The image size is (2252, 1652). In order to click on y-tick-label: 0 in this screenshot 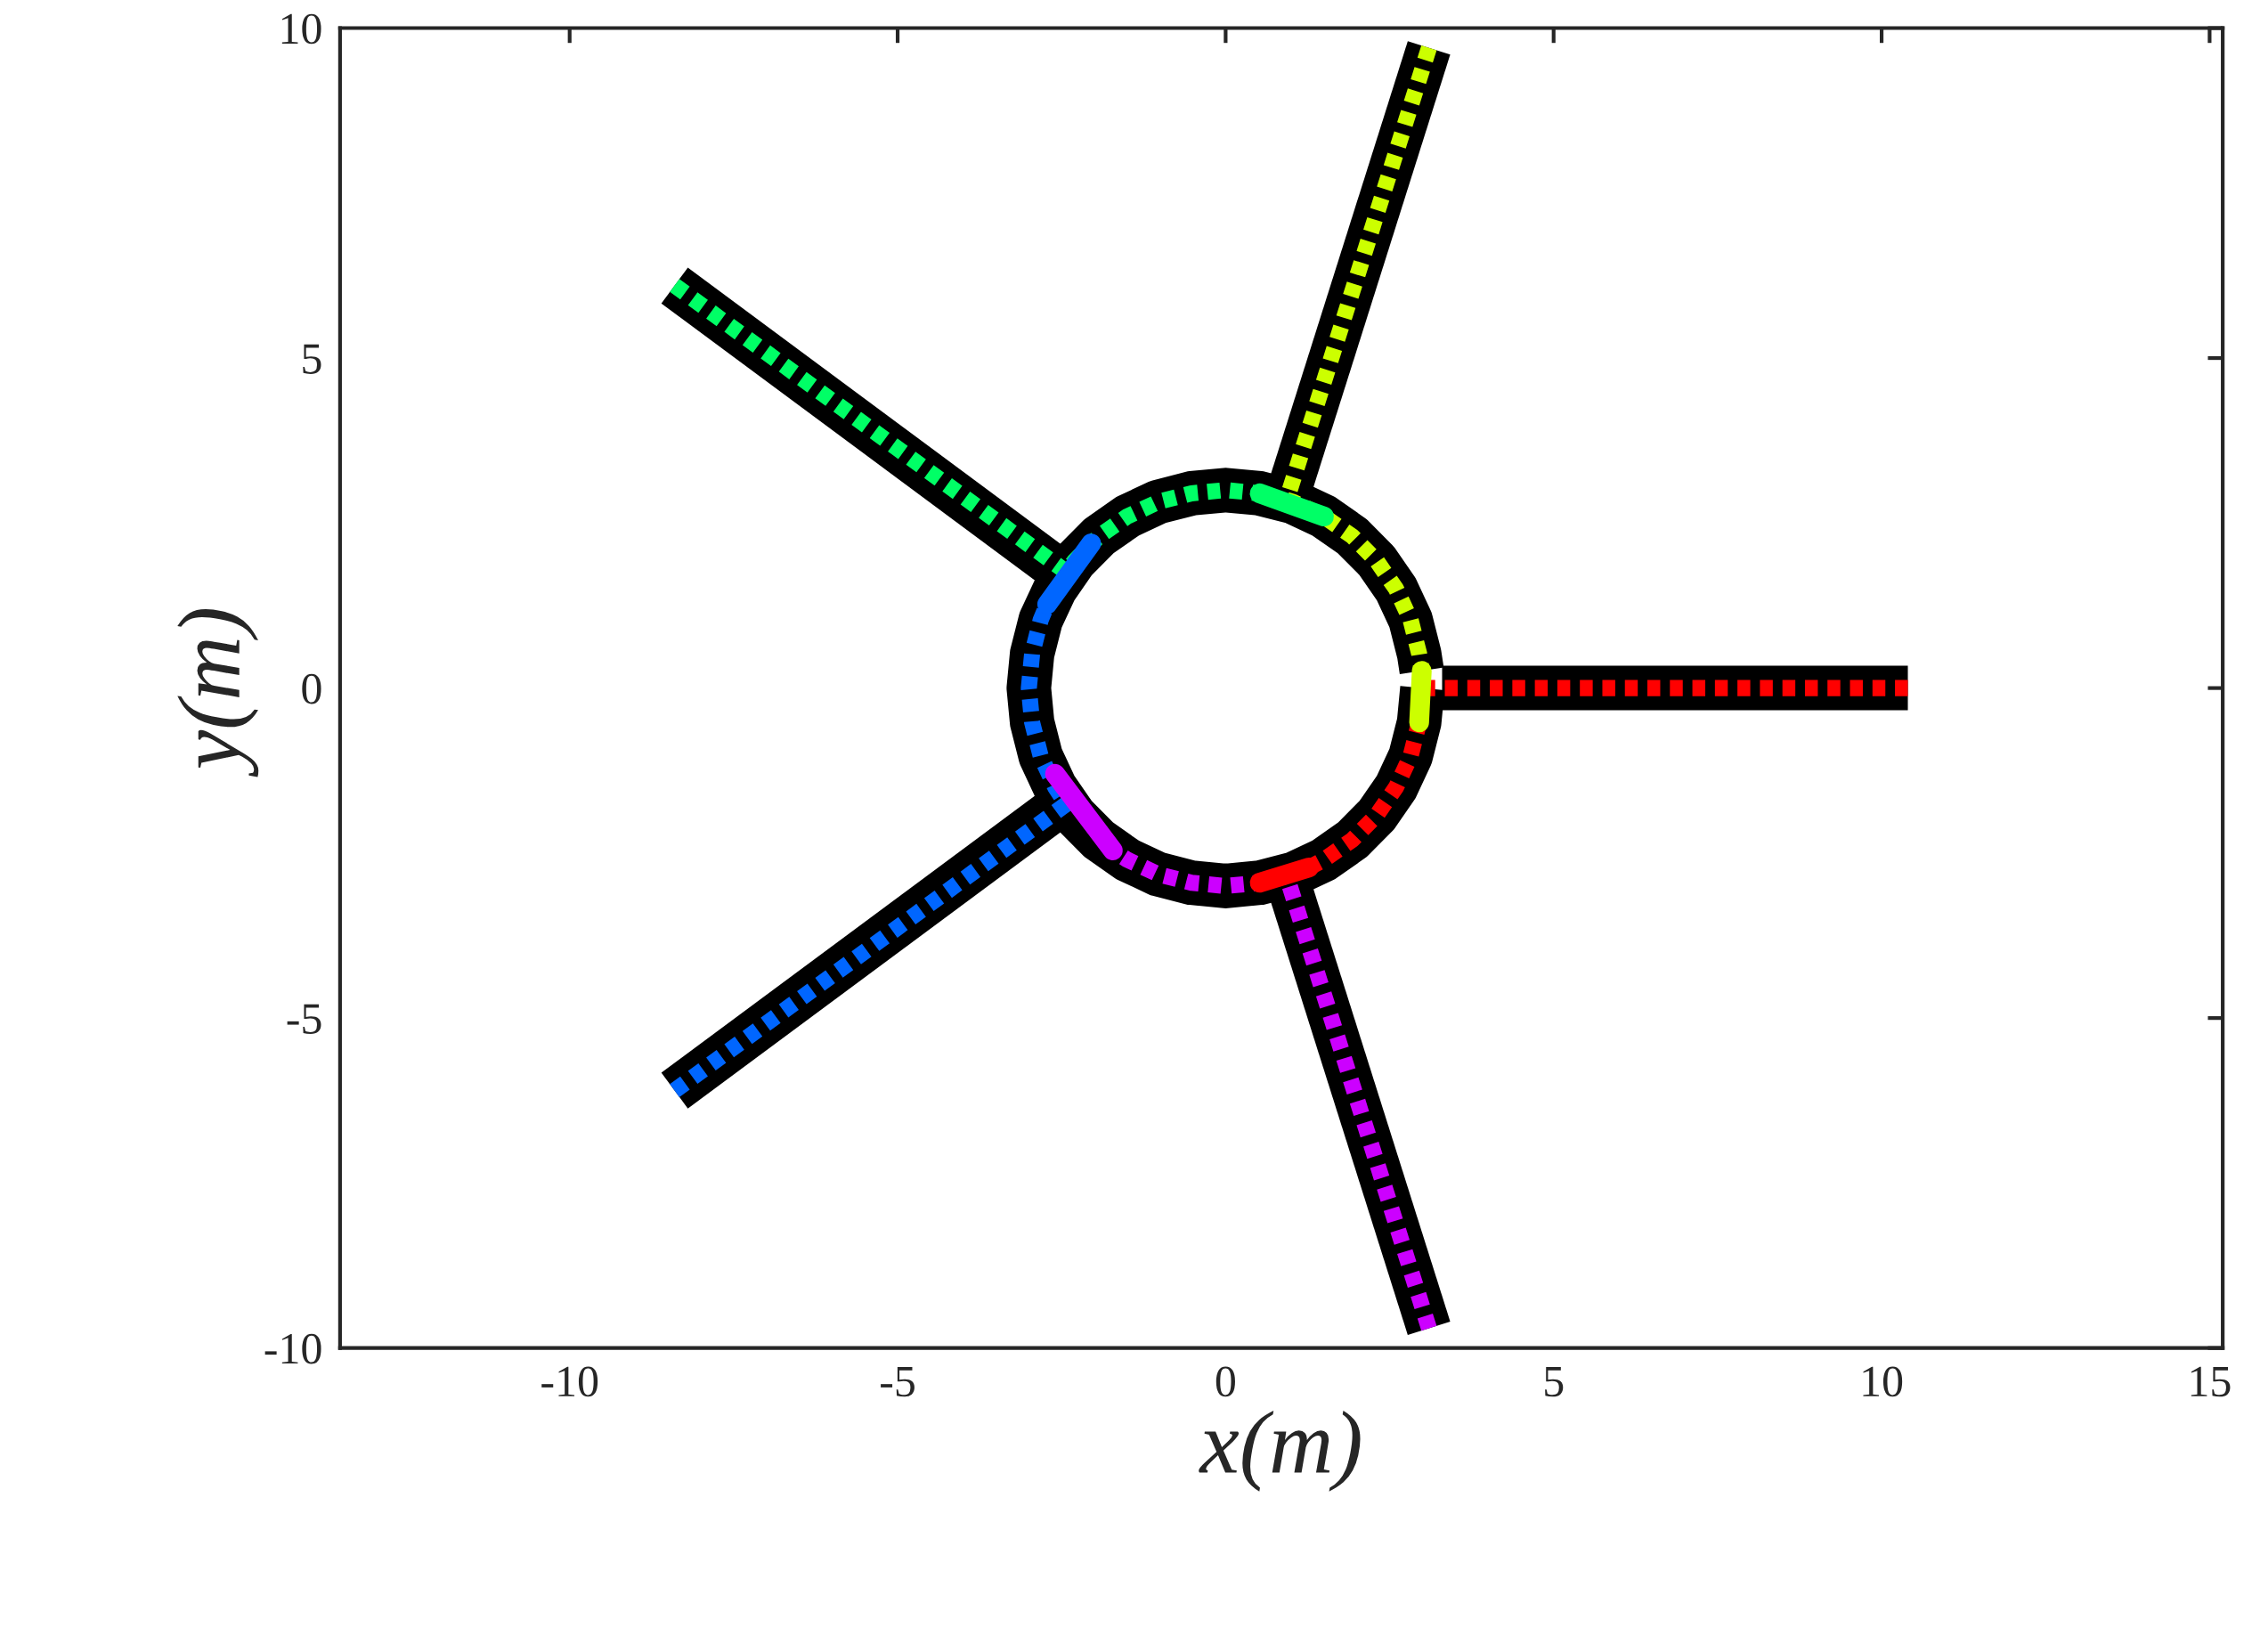, I will do `click(312, 688)`.